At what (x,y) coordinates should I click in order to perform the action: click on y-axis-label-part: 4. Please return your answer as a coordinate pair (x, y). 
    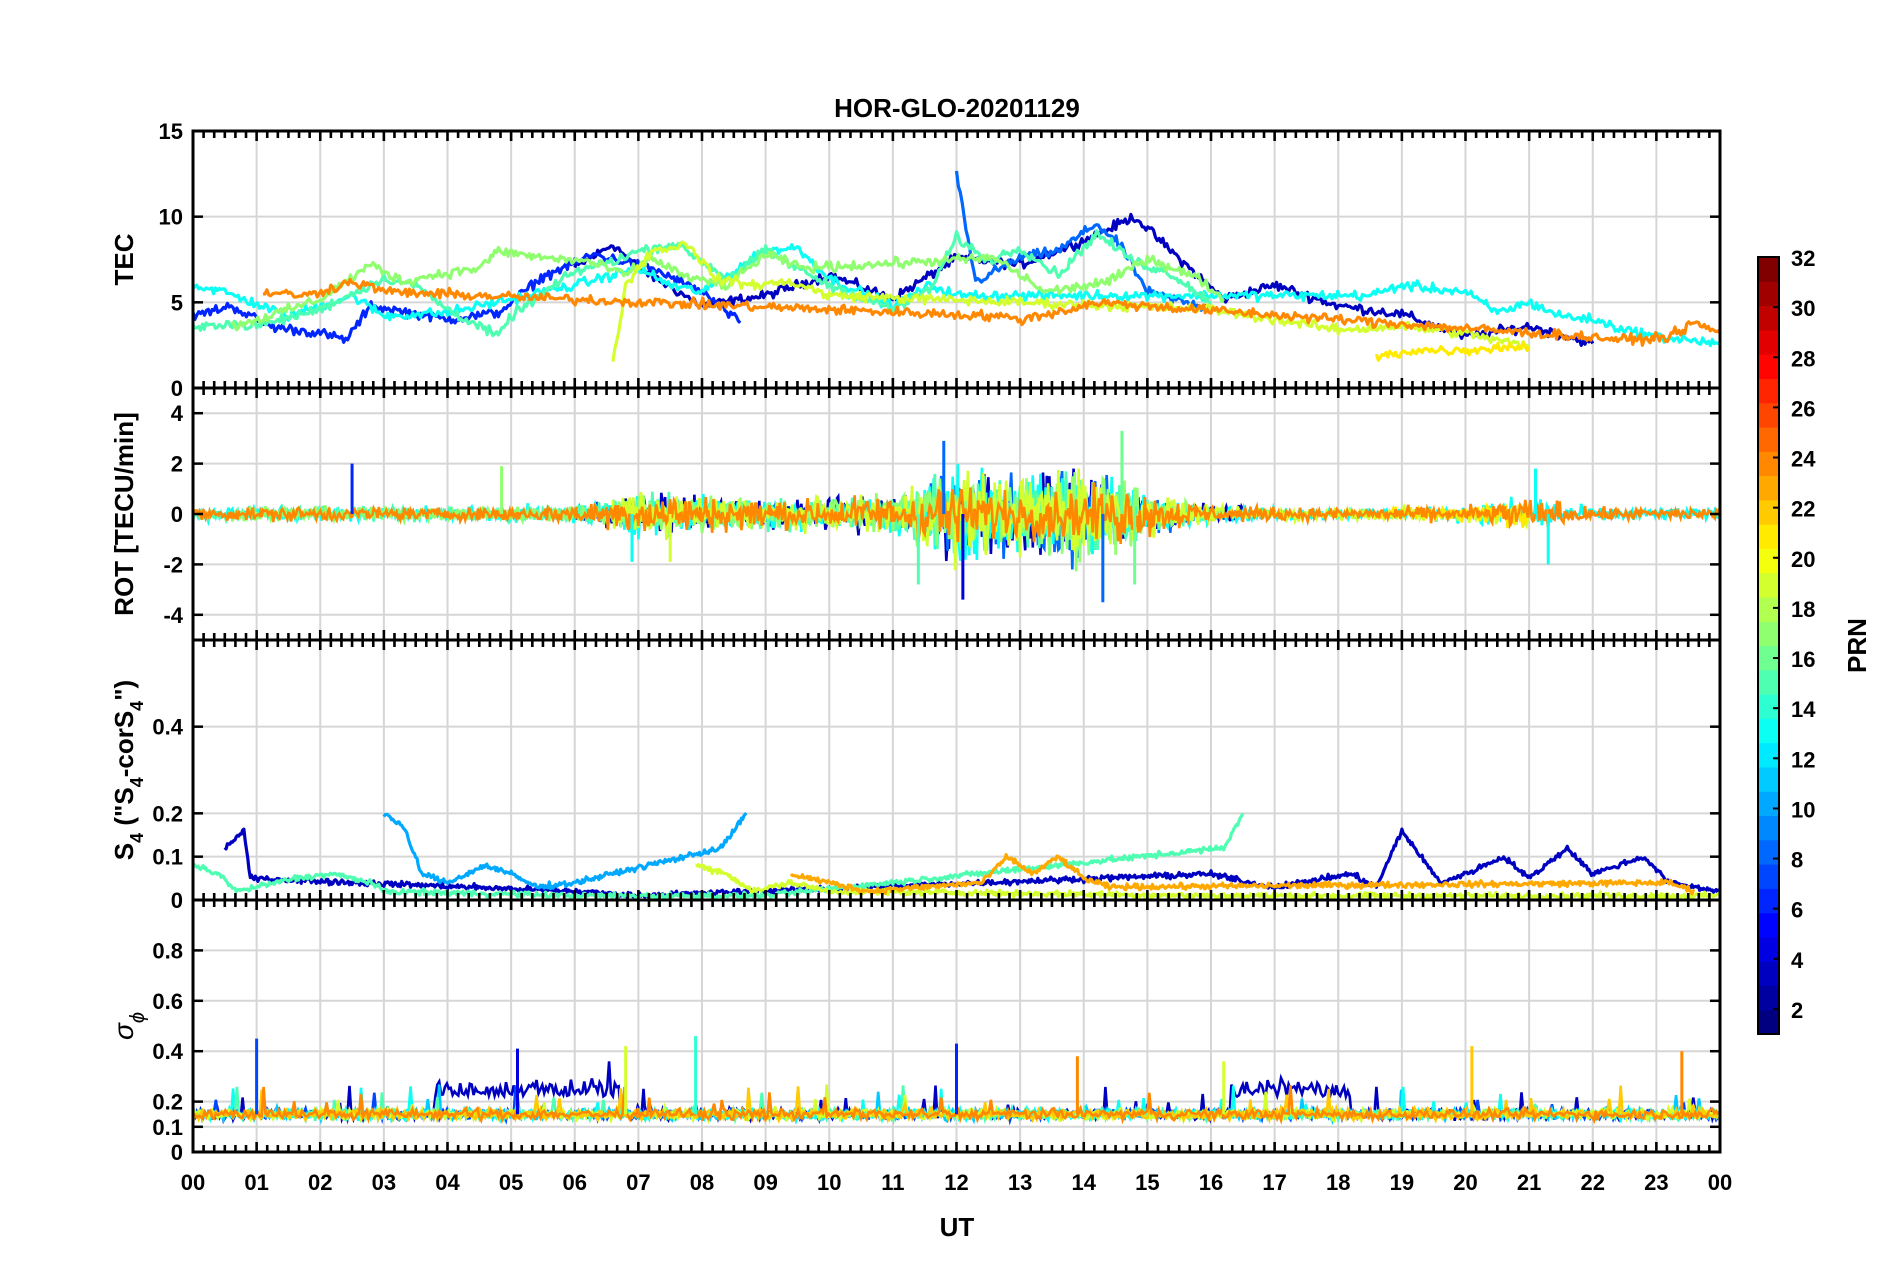
    Looking at the image, I should click on (137, 706).